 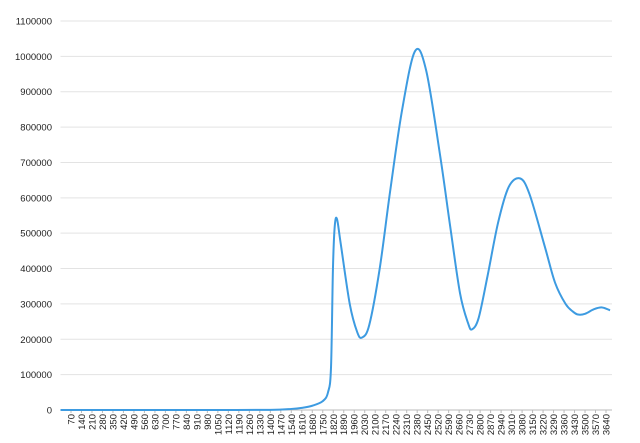 I want to click on x-tick-label: 3640, so click(x=607, y=424).